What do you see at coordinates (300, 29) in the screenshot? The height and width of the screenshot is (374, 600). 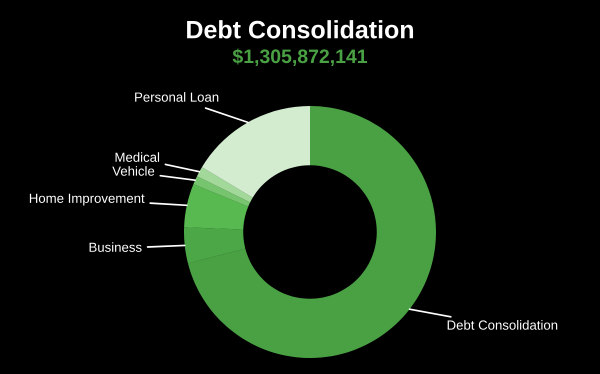 I see `chart-title: Debt Consolidation` at bounding box center [300, 29].